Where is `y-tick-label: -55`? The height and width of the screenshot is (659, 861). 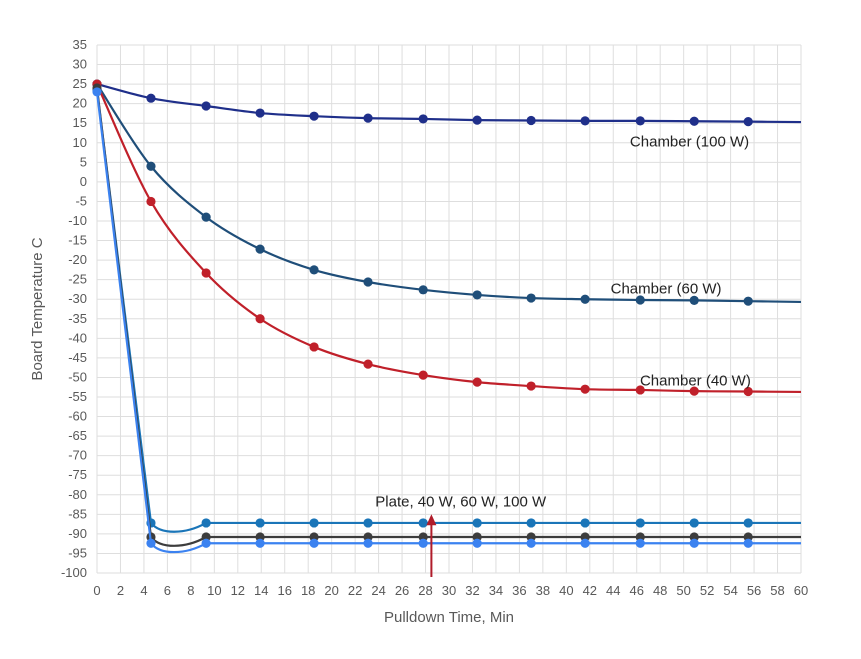
y-tick-label: -55 is located at coordinates (77, 396).